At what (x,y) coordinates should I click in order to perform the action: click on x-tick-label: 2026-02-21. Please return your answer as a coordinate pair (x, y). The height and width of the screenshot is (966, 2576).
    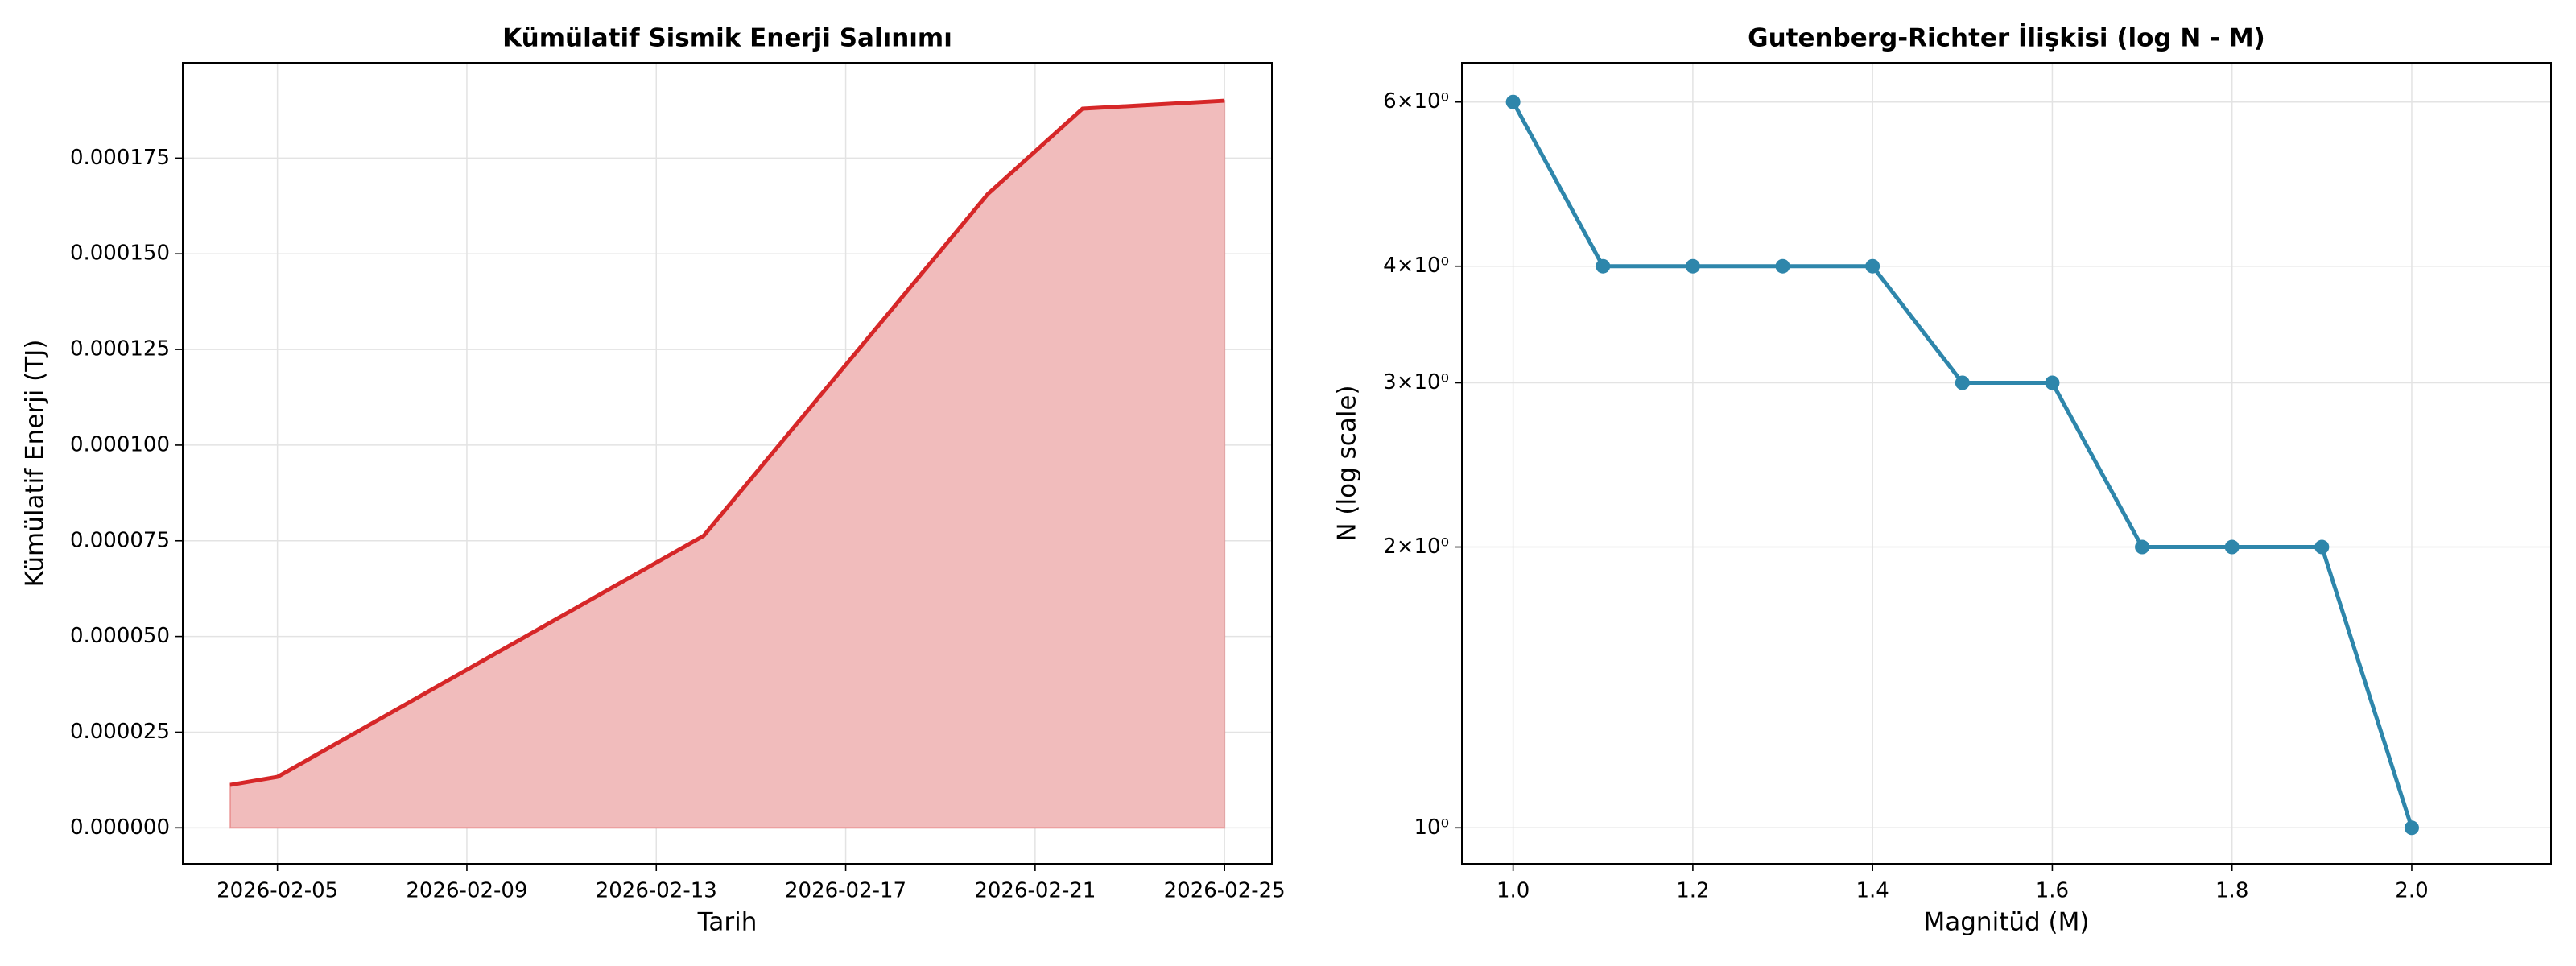
    Looking at the image, I should click on (1035, 891).